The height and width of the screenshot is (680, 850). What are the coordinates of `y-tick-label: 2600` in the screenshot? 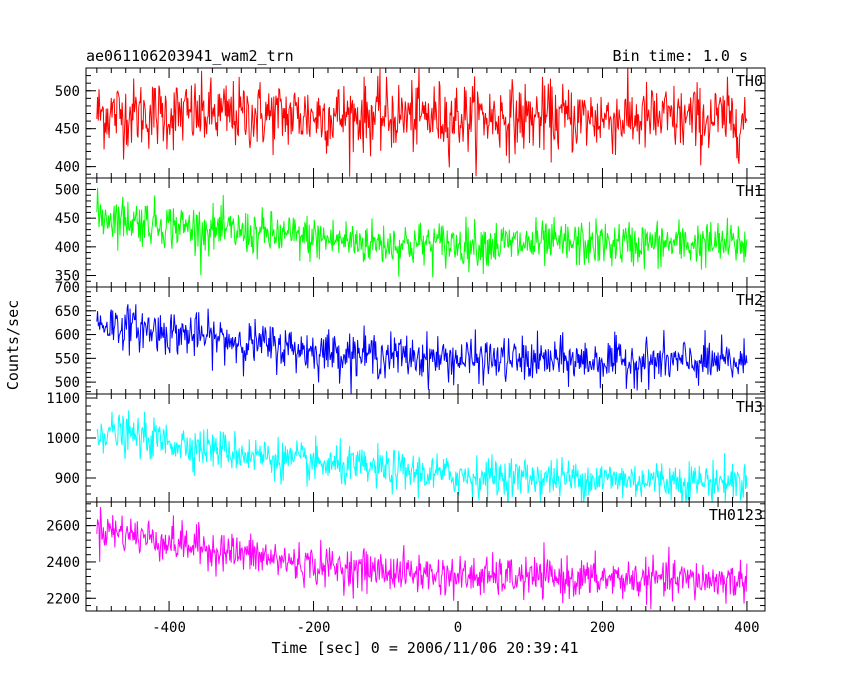 It's located at (63, 527).